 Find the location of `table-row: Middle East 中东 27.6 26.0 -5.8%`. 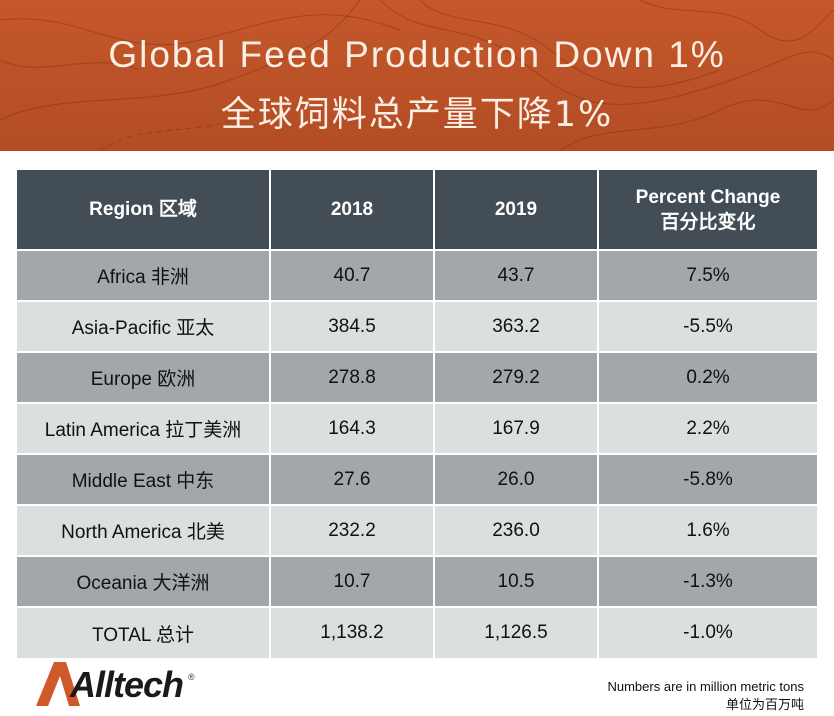

table-row: Middle East 中东 27.6 26.0 -5.8% is located at coordinates (417, 479).